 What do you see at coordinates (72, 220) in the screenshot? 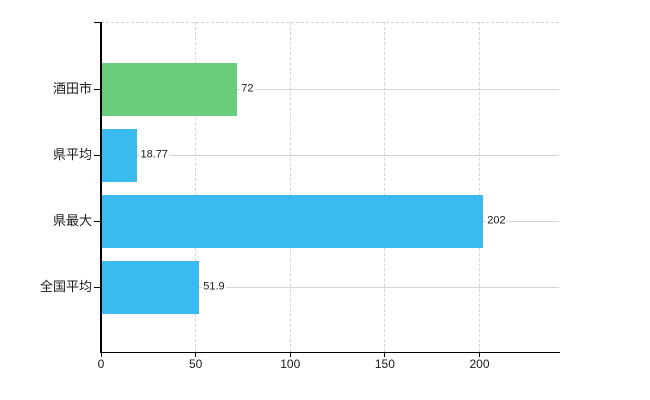
I see `category-label: 県最大` at bounding box center [72, 220].